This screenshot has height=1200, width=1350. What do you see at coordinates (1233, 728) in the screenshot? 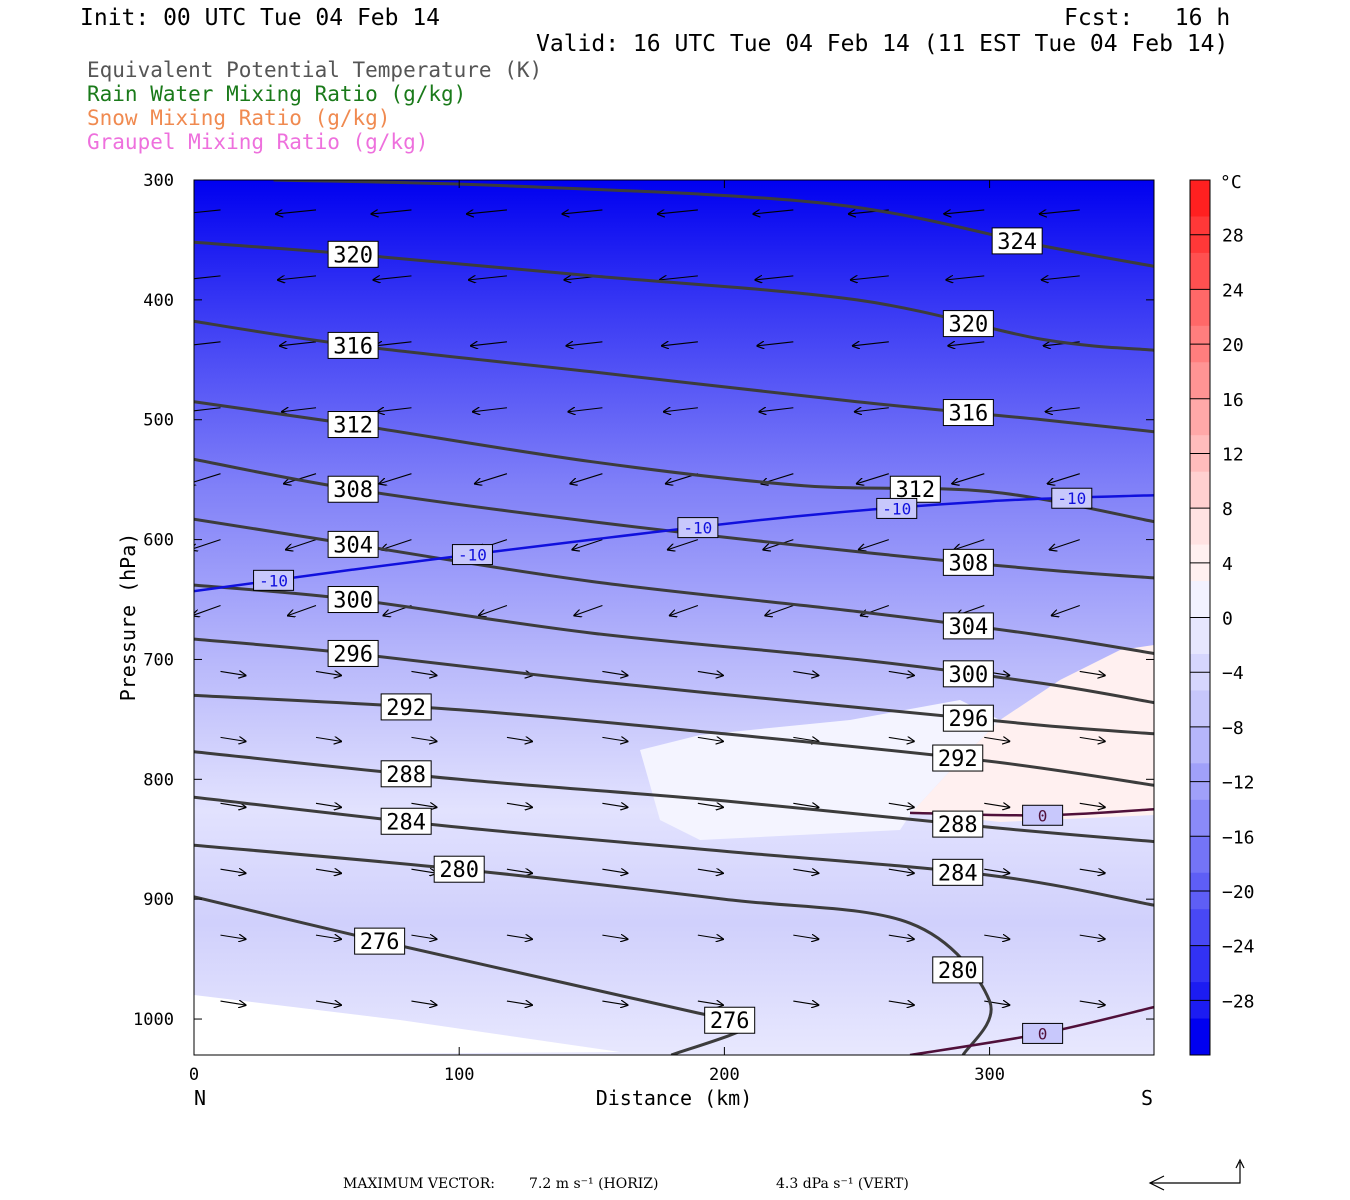
I see `colorbar-tick-label: −8` at bounding box center [1233, 728].